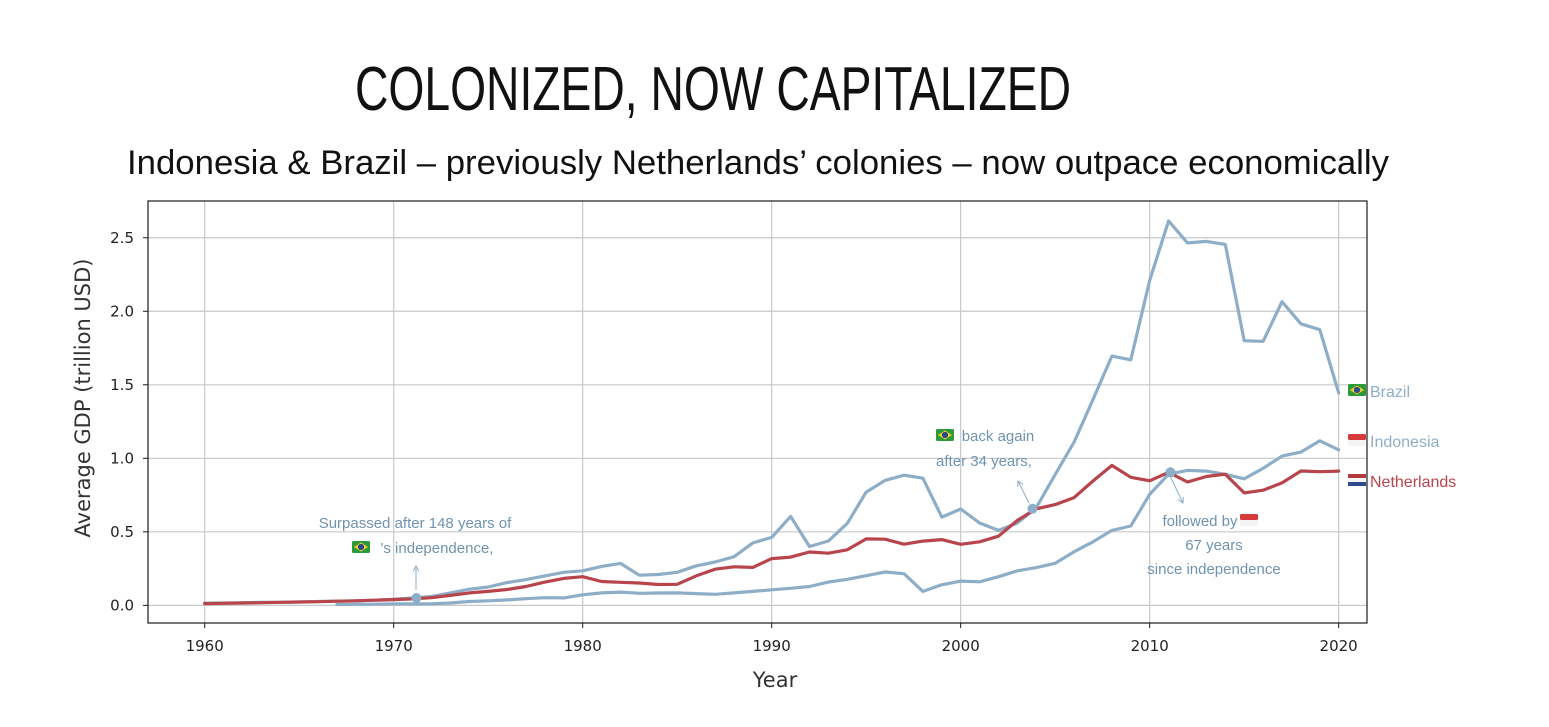  I want to click on legend-label: Brazil, so click(1390, 392).